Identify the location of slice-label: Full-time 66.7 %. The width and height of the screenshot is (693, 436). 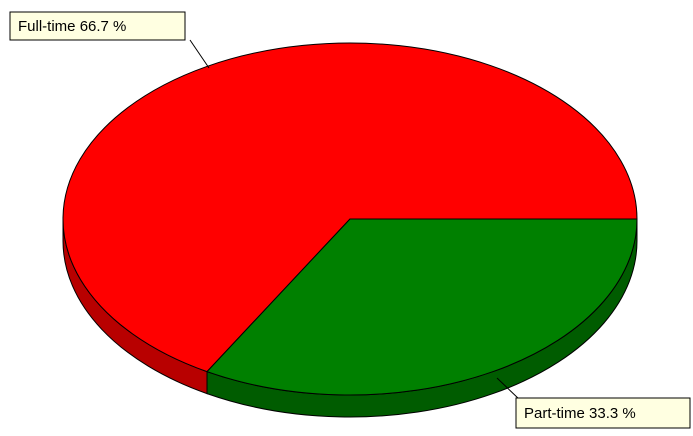
(72, 26).